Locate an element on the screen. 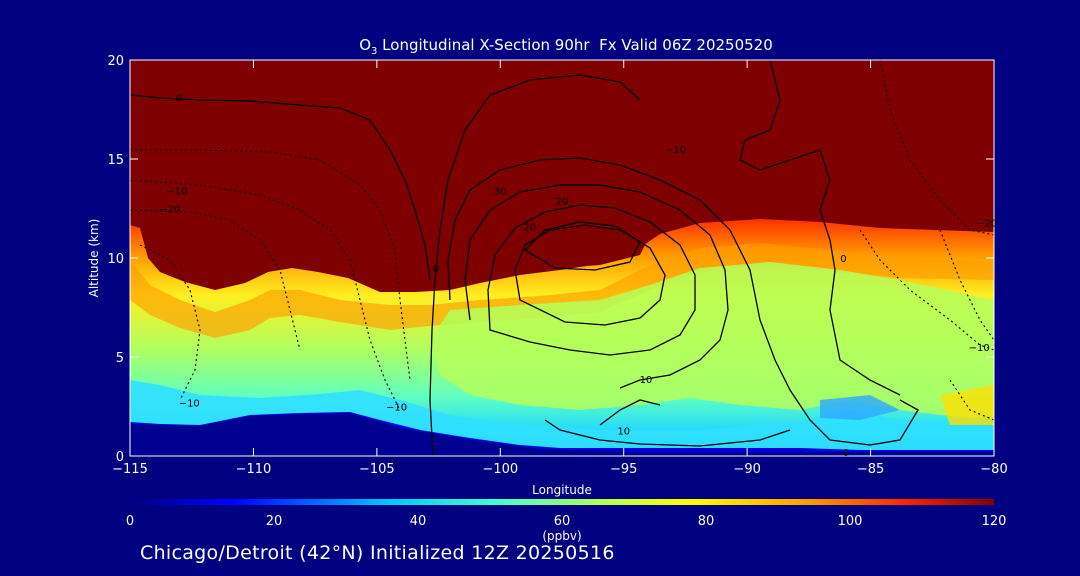 Image resolution: width=1080 pixels, height=576 pixels. x-tick-label: −110 is located at coordinates (254, 469).